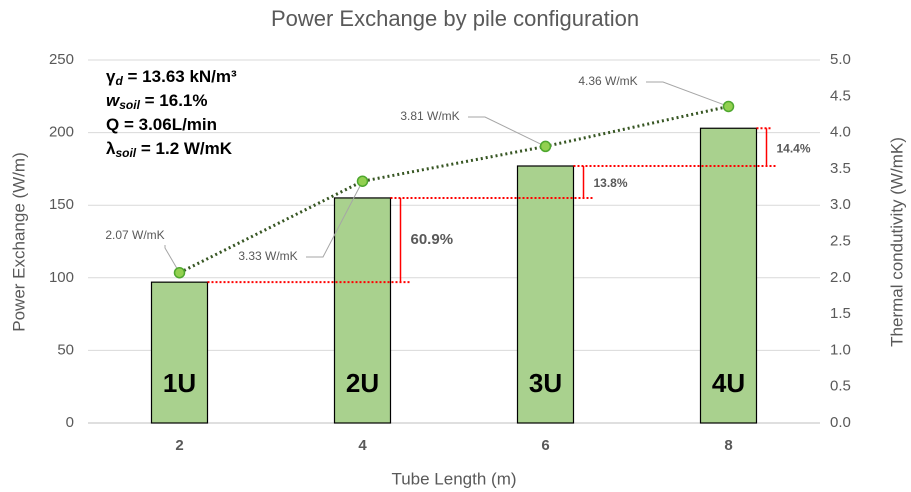  What do you see at coordinates (840, 59) in the screenshot?
I see `y2-tick-label: 5.0` at bounding box center [840, 59].